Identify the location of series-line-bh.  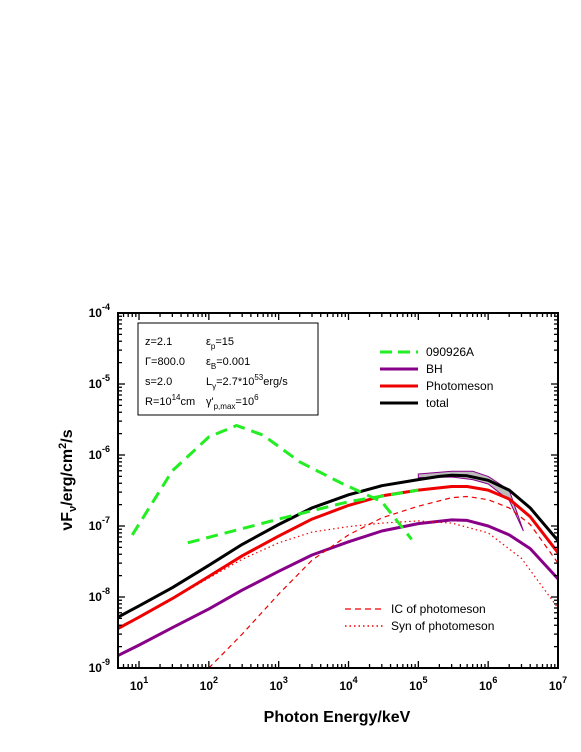
(338, 587).